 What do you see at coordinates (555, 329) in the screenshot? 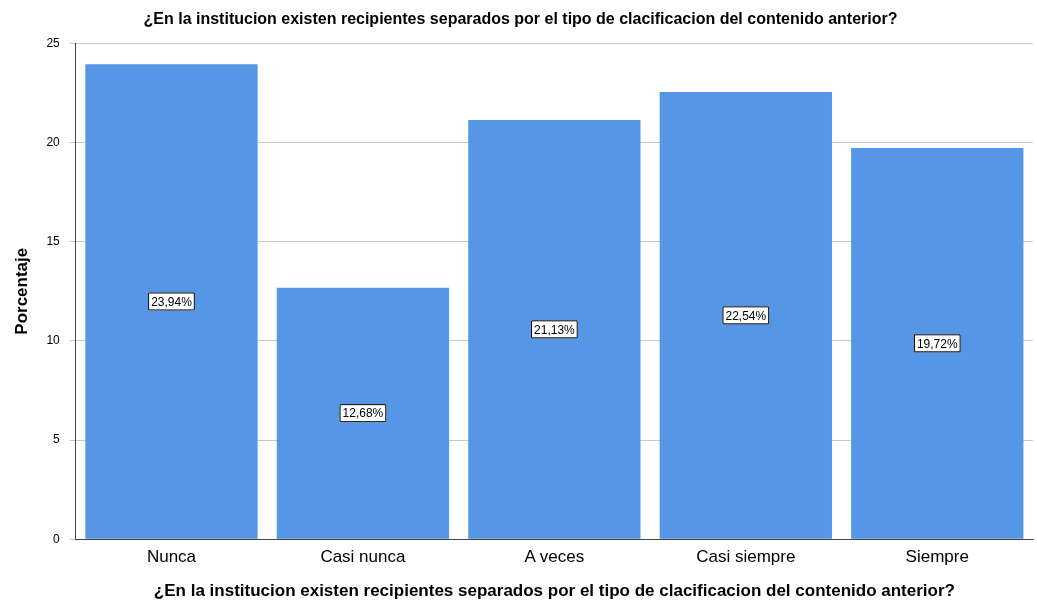
I see `data-label: 21,13%` at bounding box center [555, 329].